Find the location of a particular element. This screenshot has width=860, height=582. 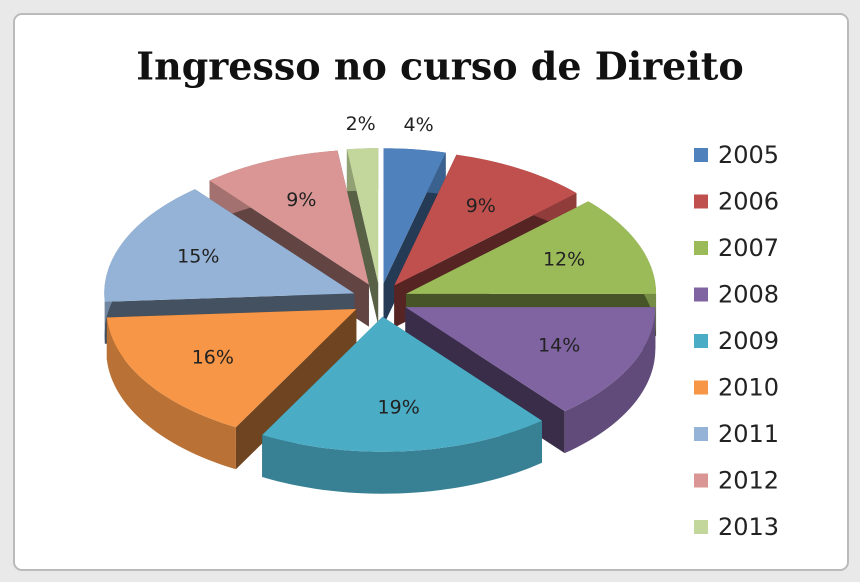

legend-label: 2009 is located at coordinates (748, 341).